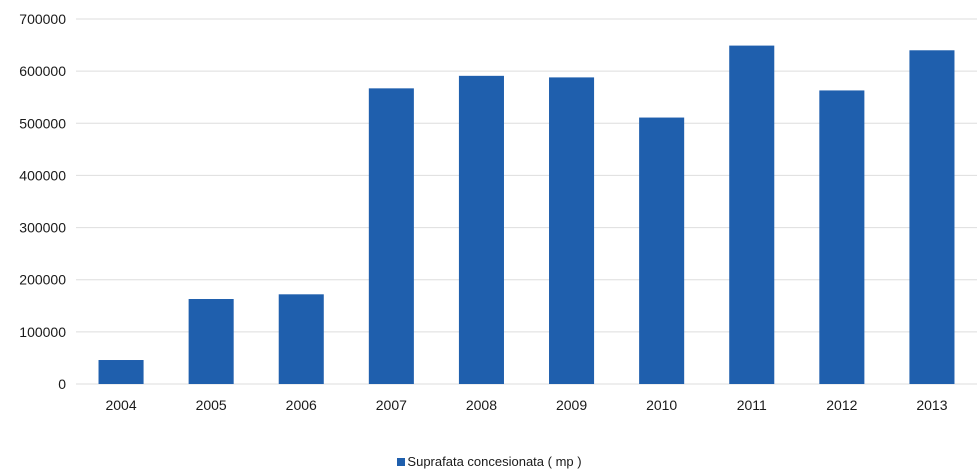 The width and height of the screenshot is (979, 472). I want to click on x-tick-label: 2007, so click(391, 405).